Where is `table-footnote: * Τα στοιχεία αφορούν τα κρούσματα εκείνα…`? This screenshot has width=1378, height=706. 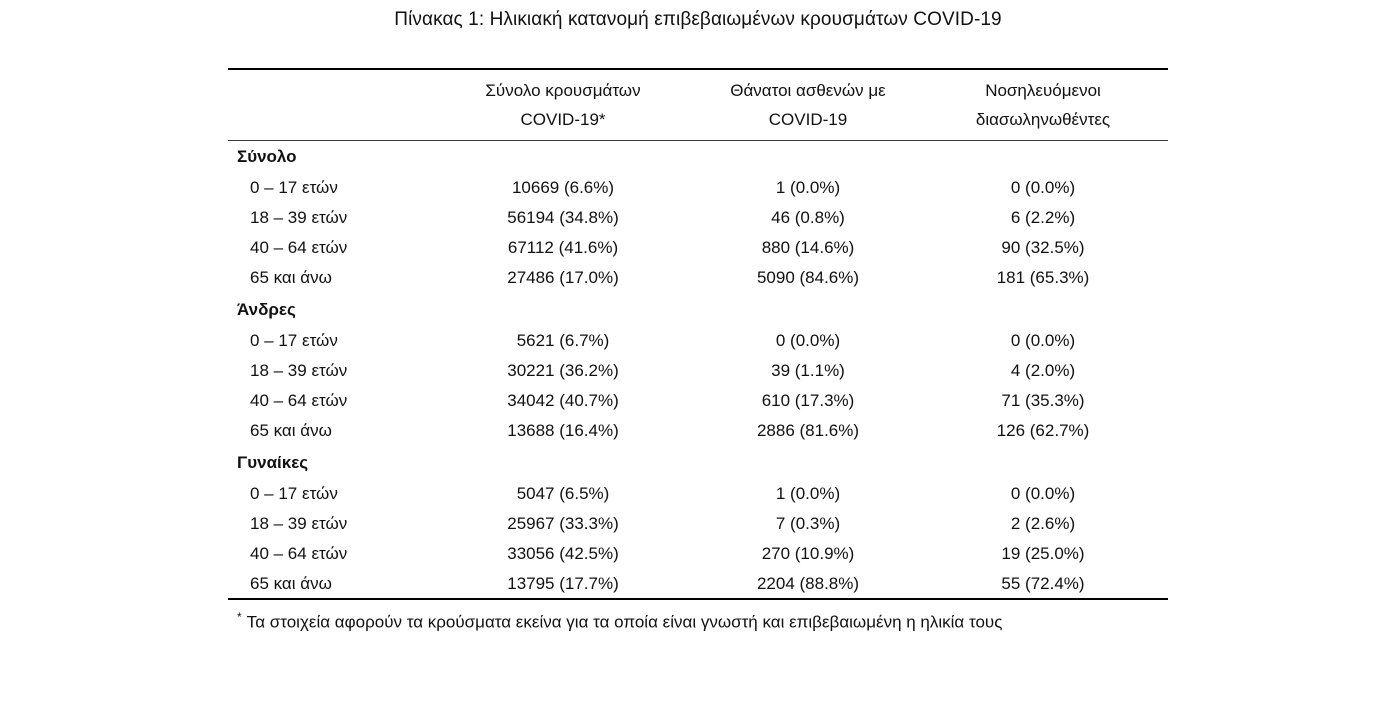 table-footnote: * Τα στοιχεία αφορούν τα κρούσματα εκείνα… is located at coordinates (698, 620).